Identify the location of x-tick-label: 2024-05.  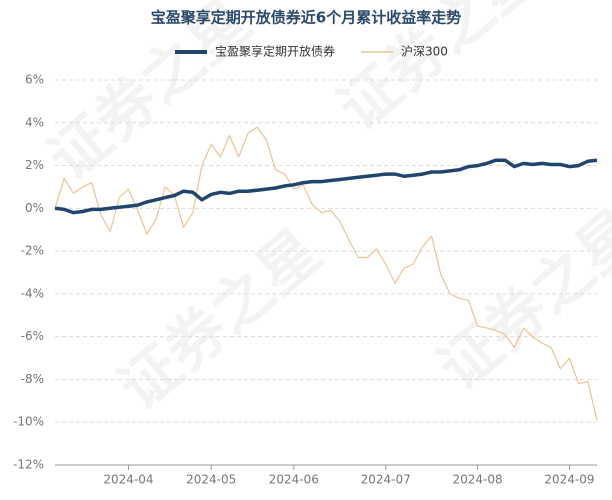
(211, 480).